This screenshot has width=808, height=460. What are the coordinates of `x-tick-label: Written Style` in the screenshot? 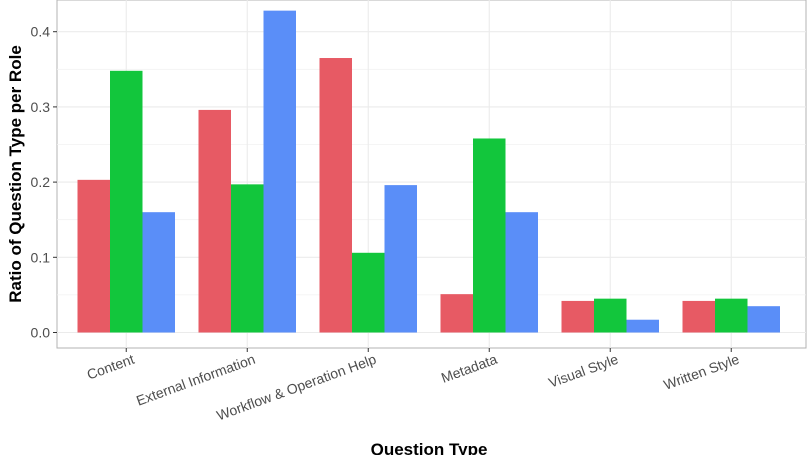 It's located at (701, 372).